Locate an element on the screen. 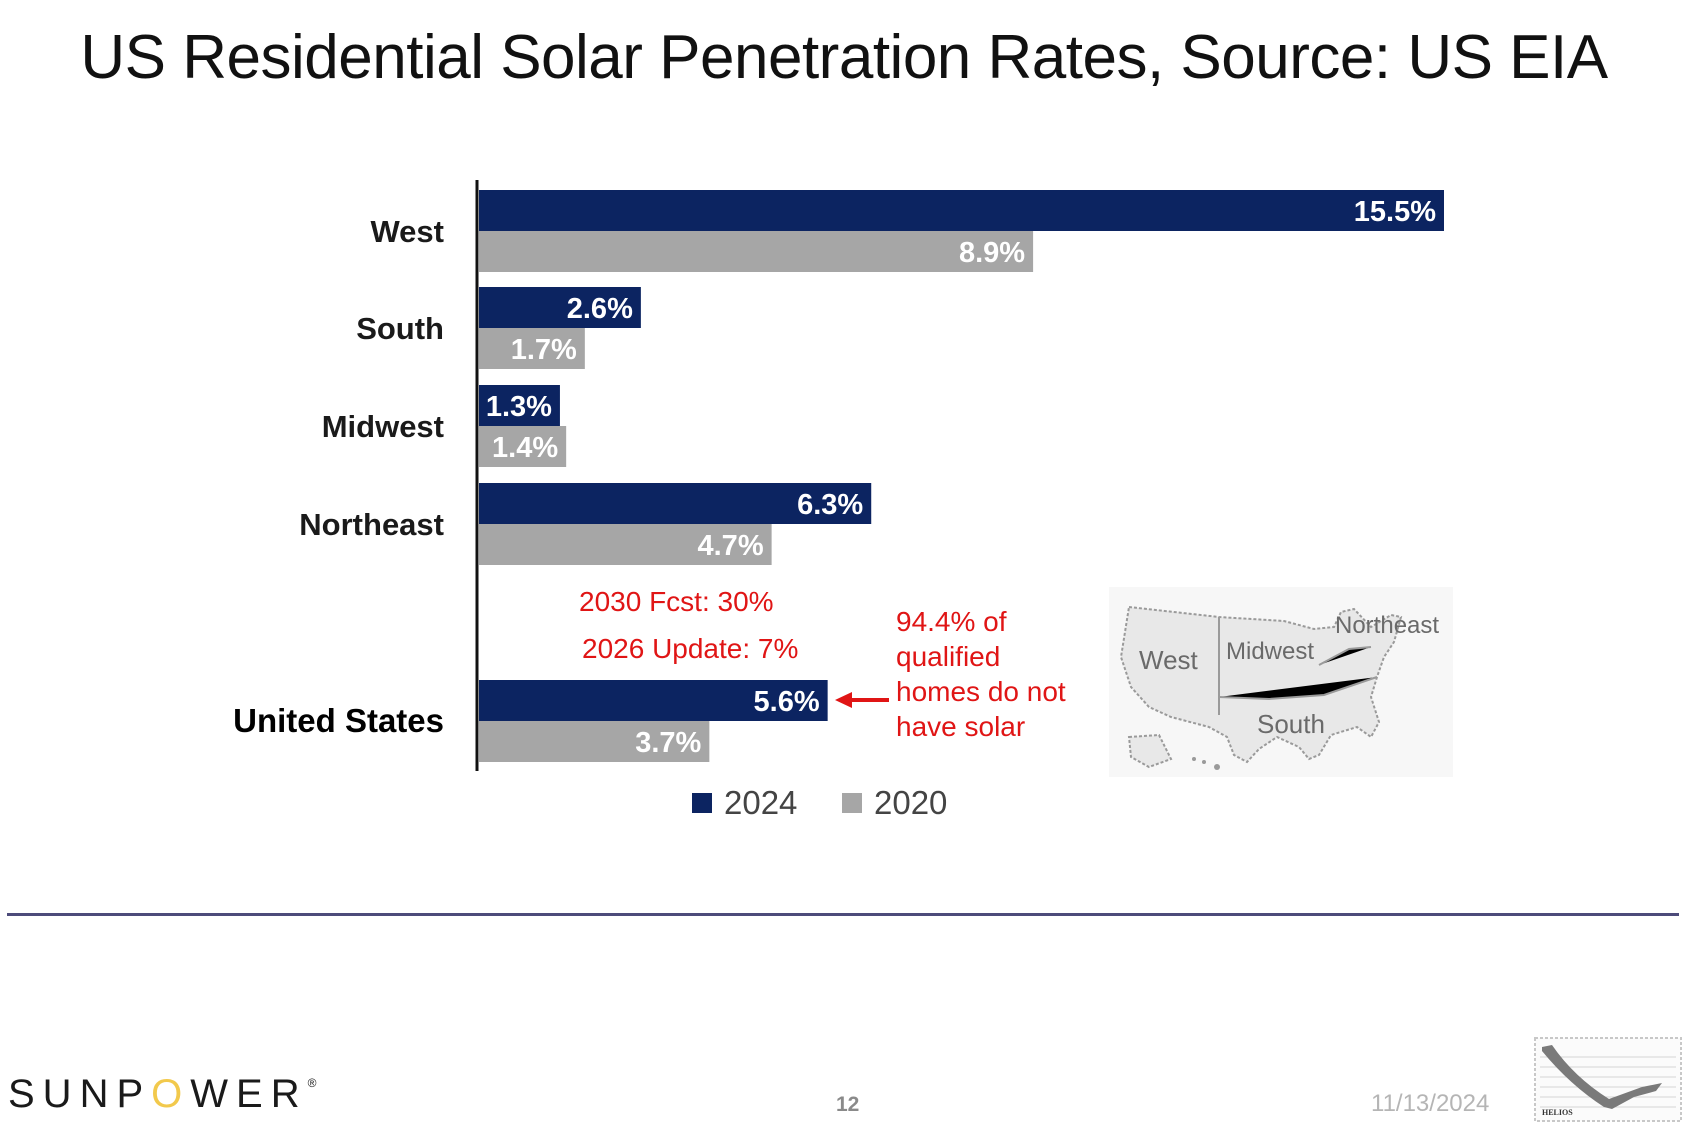  bar-2020-south is located at coordinates (532, 348).